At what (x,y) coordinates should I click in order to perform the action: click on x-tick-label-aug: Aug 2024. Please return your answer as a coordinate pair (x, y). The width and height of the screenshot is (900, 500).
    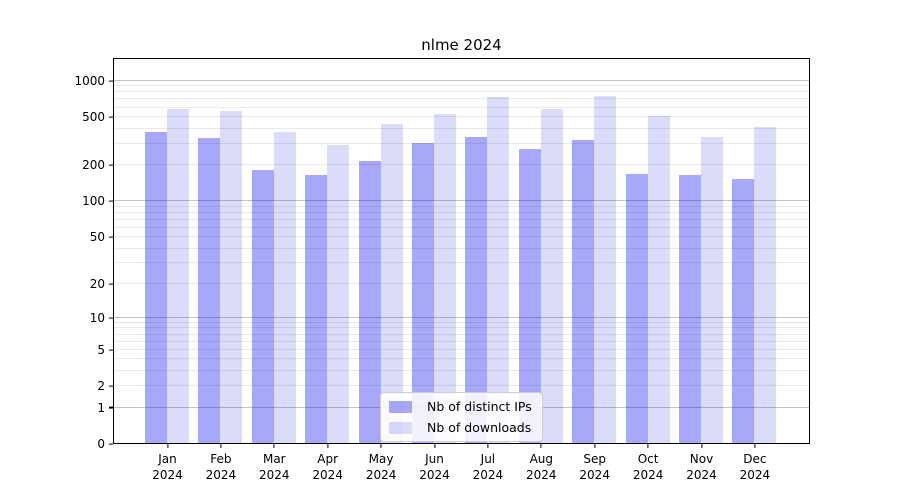
    Looking at the image, I should click on (541, 467).